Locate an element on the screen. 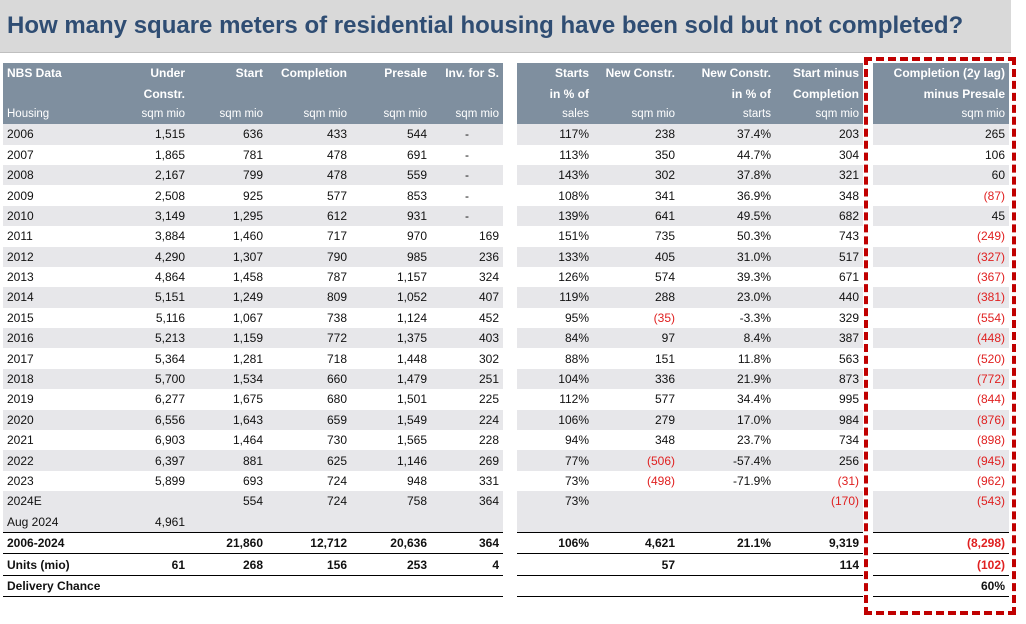 Image resolution: width=1026 pixels, height=624 pixels. table-cell: 659 is located at coordinates (309, 420).